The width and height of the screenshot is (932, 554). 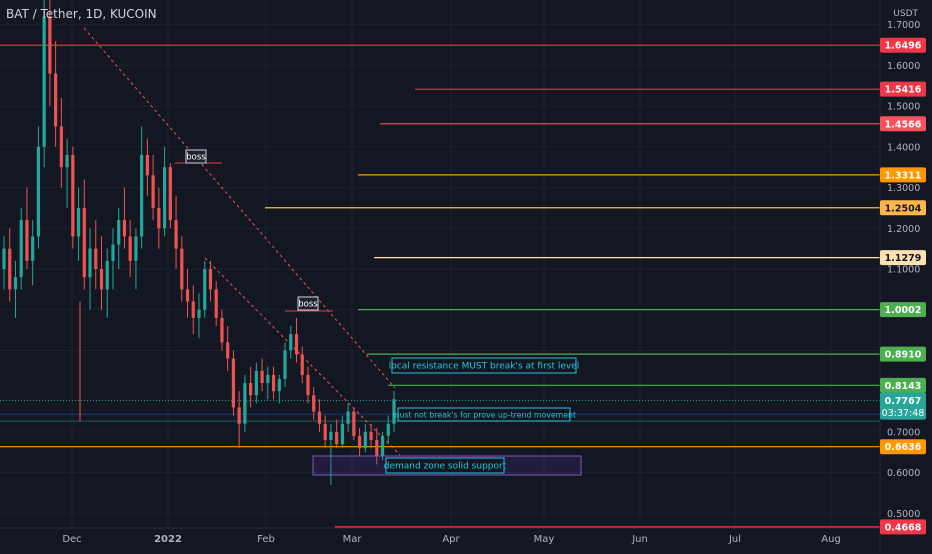 I want to click on annotation-1: boss, so click(x=196, y=156).